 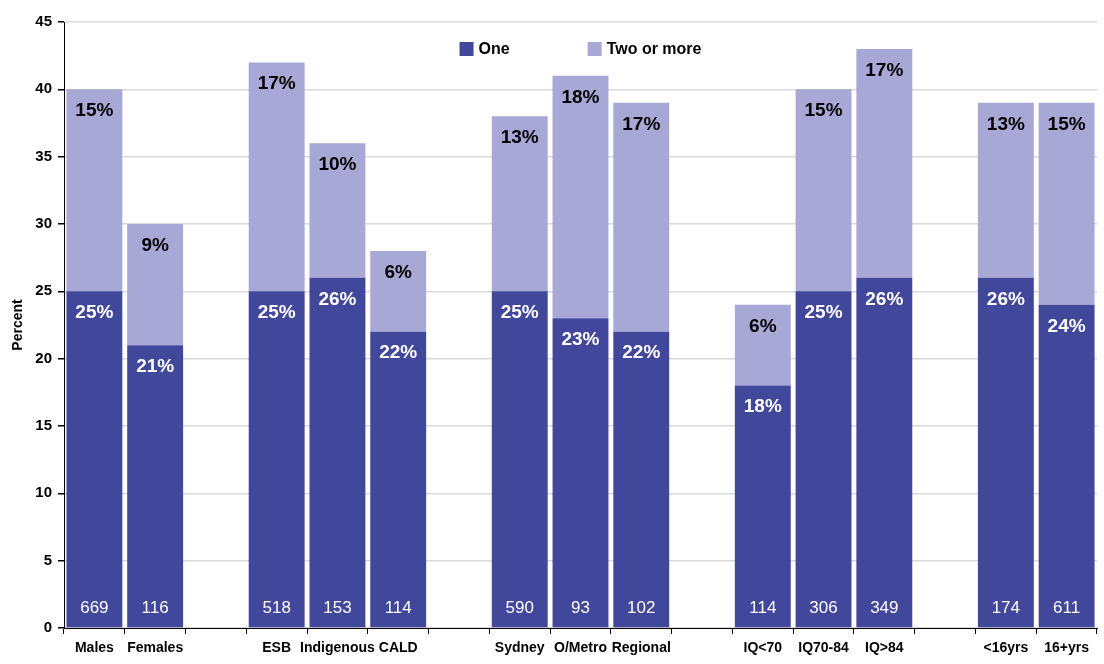 I want to click on y-tick-label: 45, so click(x=43, y=21).